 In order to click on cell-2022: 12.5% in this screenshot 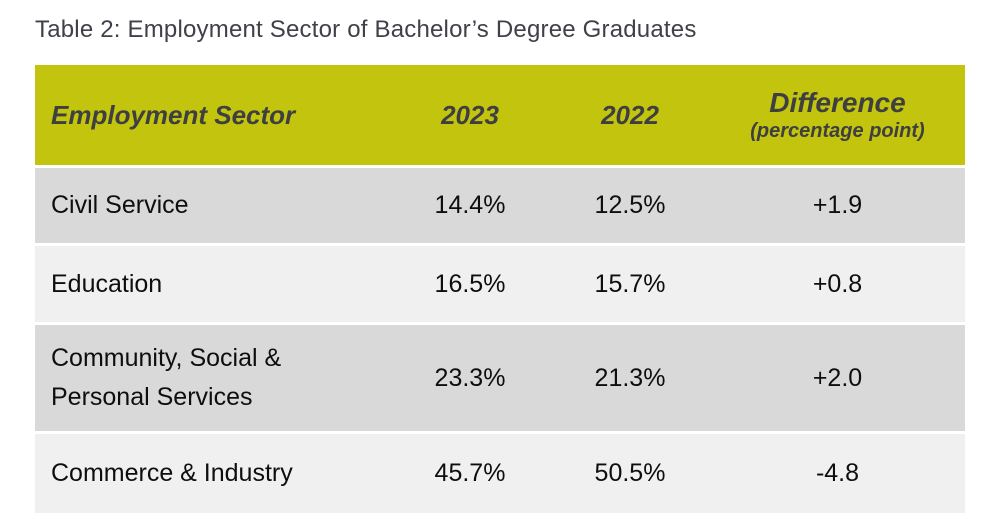, I will do `click(630, 205)`.